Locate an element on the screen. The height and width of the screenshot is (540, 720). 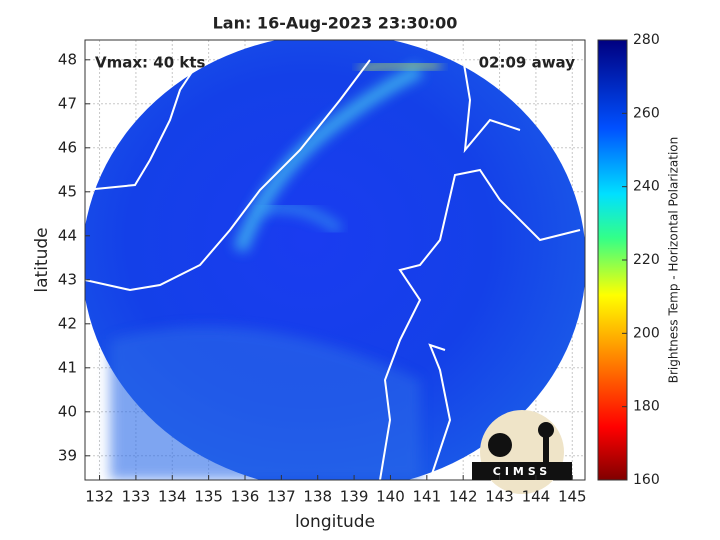
y-tick-label: 46 is located at coordinates (67, 147).